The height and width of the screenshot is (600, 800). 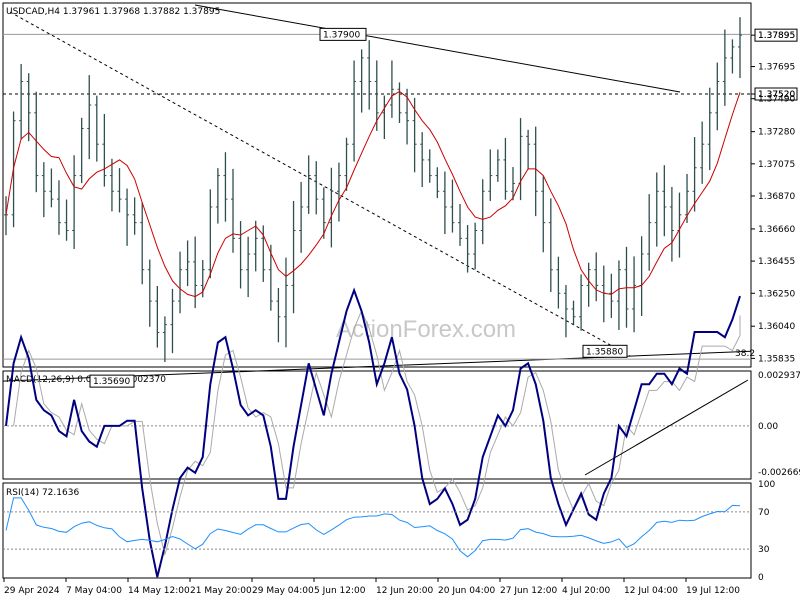 I want to click on time-tick-label: 4 Jul 20:00, so click(x=586, y=591).